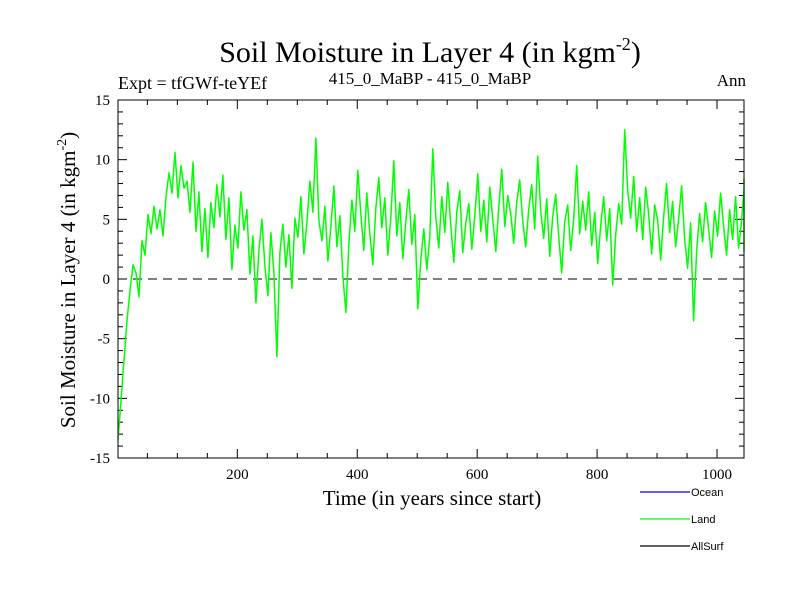 Image resolution: width=800 pixels, height=600 pixels. What do you see at coordinates (430, 78) in the screenshot?
I see `comparison-label: 415_0_MaBP - 415_0_MaBP` at bounding box center [430, 78].